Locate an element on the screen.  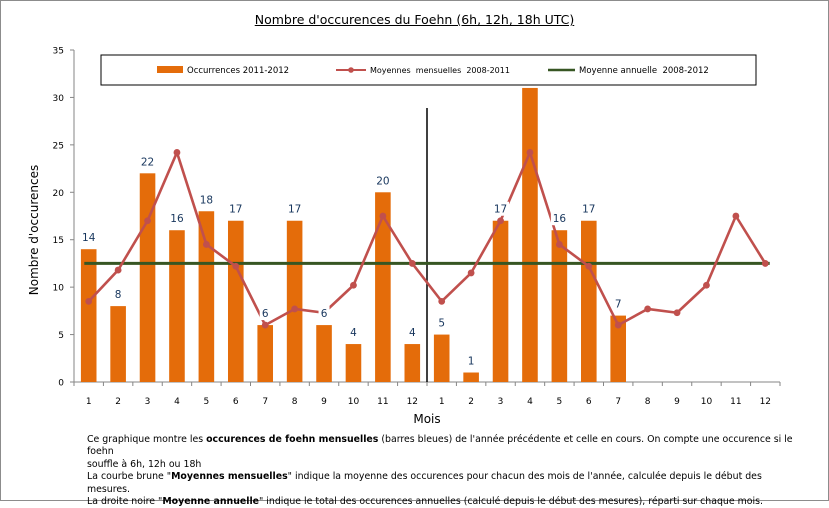
data-label: 7 is located at coordinates (618, 303).